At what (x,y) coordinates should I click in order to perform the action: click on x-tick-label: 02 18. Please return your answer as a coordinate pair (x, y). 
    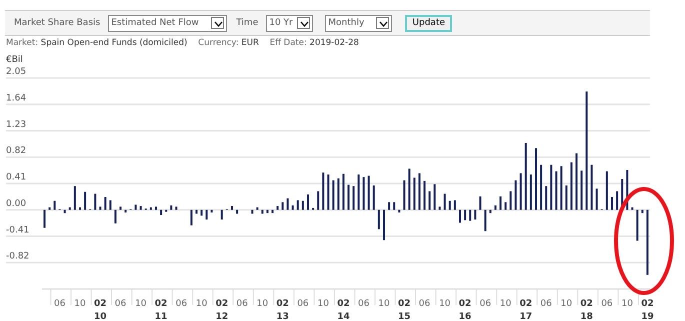
    Looking at the image, I should click on (586, 310).